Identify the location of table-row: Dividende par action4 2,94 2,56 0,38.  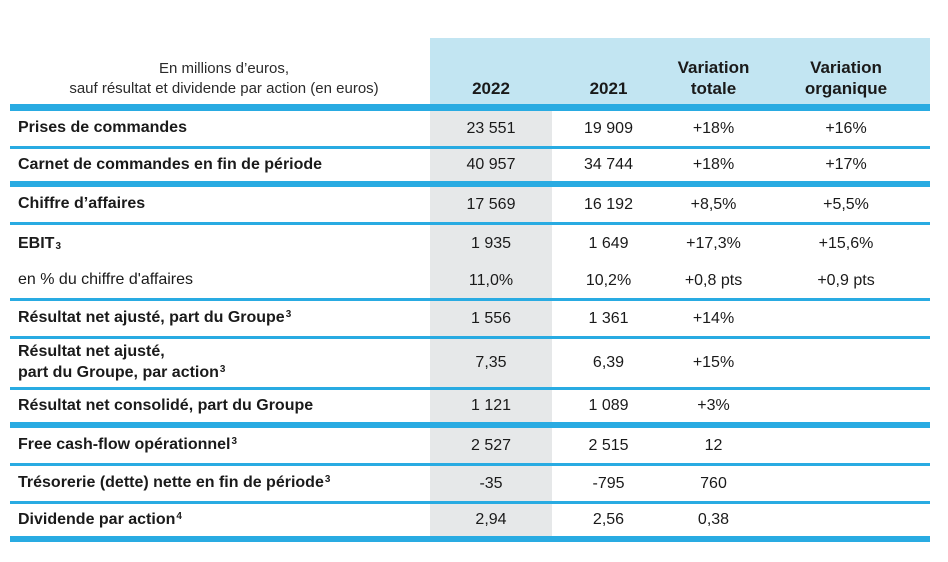
(470, 523).